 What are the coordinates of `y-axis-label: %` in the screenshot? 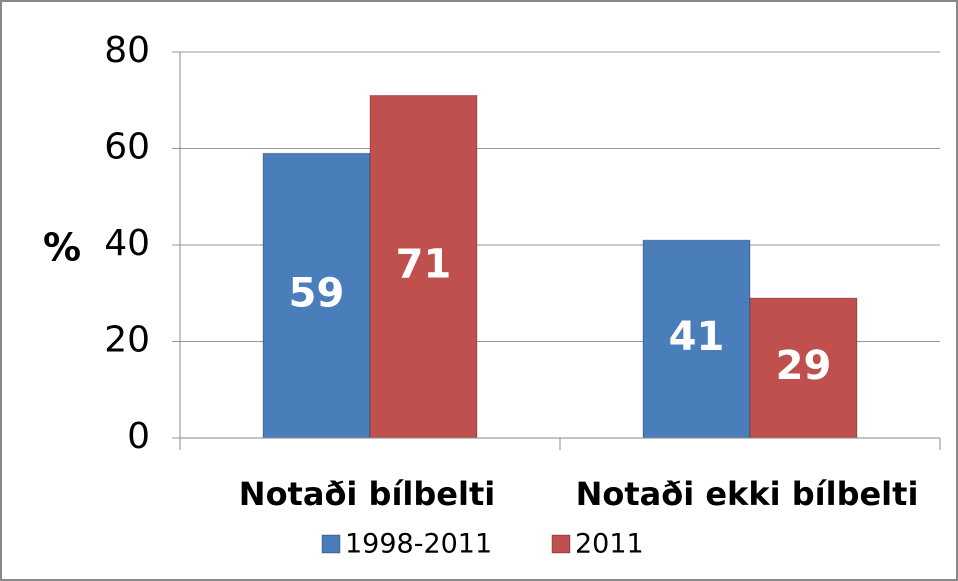 It's located at (62, 248).